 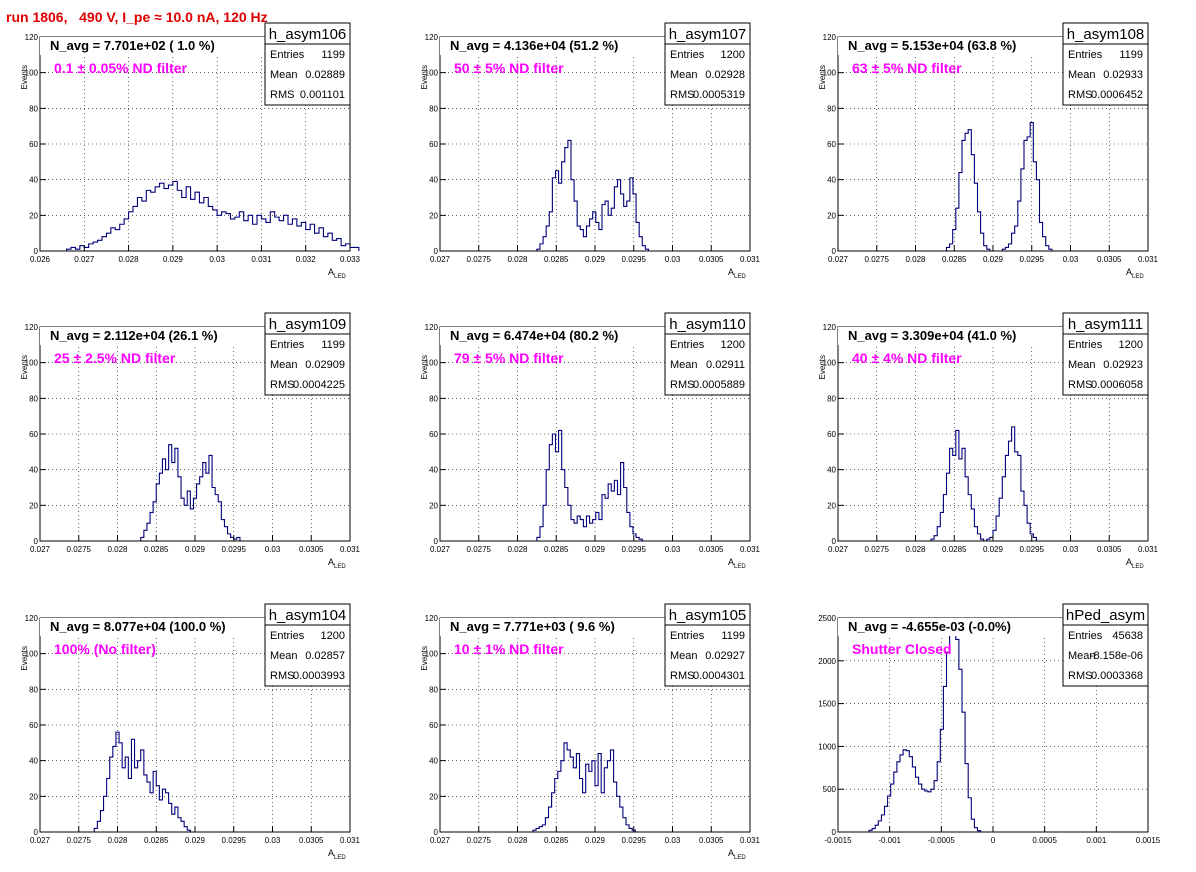 What do you see at coordinates (134, 335) in the screenshot?
I see `navg-label: N_avg = 2.112e+04 (26.1 %)` at bounding box center [134, 335].